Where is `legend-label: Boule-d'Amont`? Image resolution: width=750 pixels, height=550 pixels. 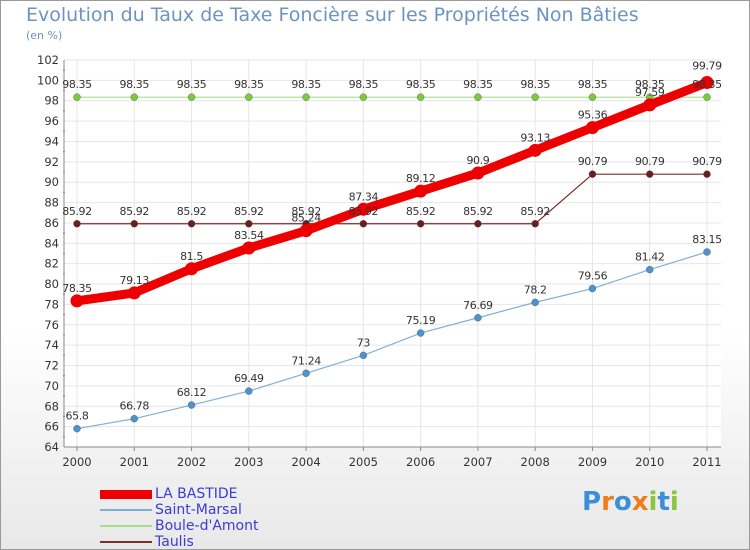 legend-label: Boule-d'Amont is located at coordinates (207, 526).